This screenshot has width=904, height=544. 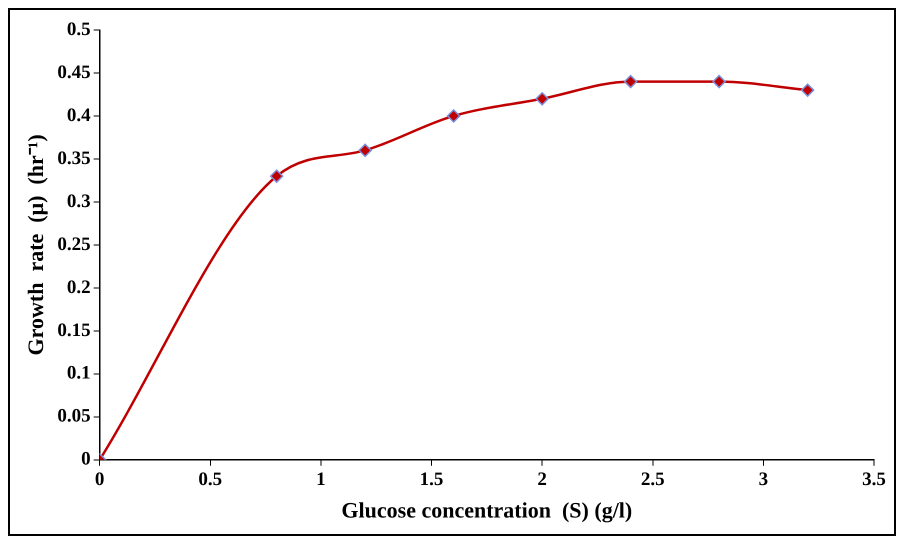 What do you see at coordinates (74, 72) in the screenshot?
I see `y-tick-label: 0.45` at bounding box center [74, 72].